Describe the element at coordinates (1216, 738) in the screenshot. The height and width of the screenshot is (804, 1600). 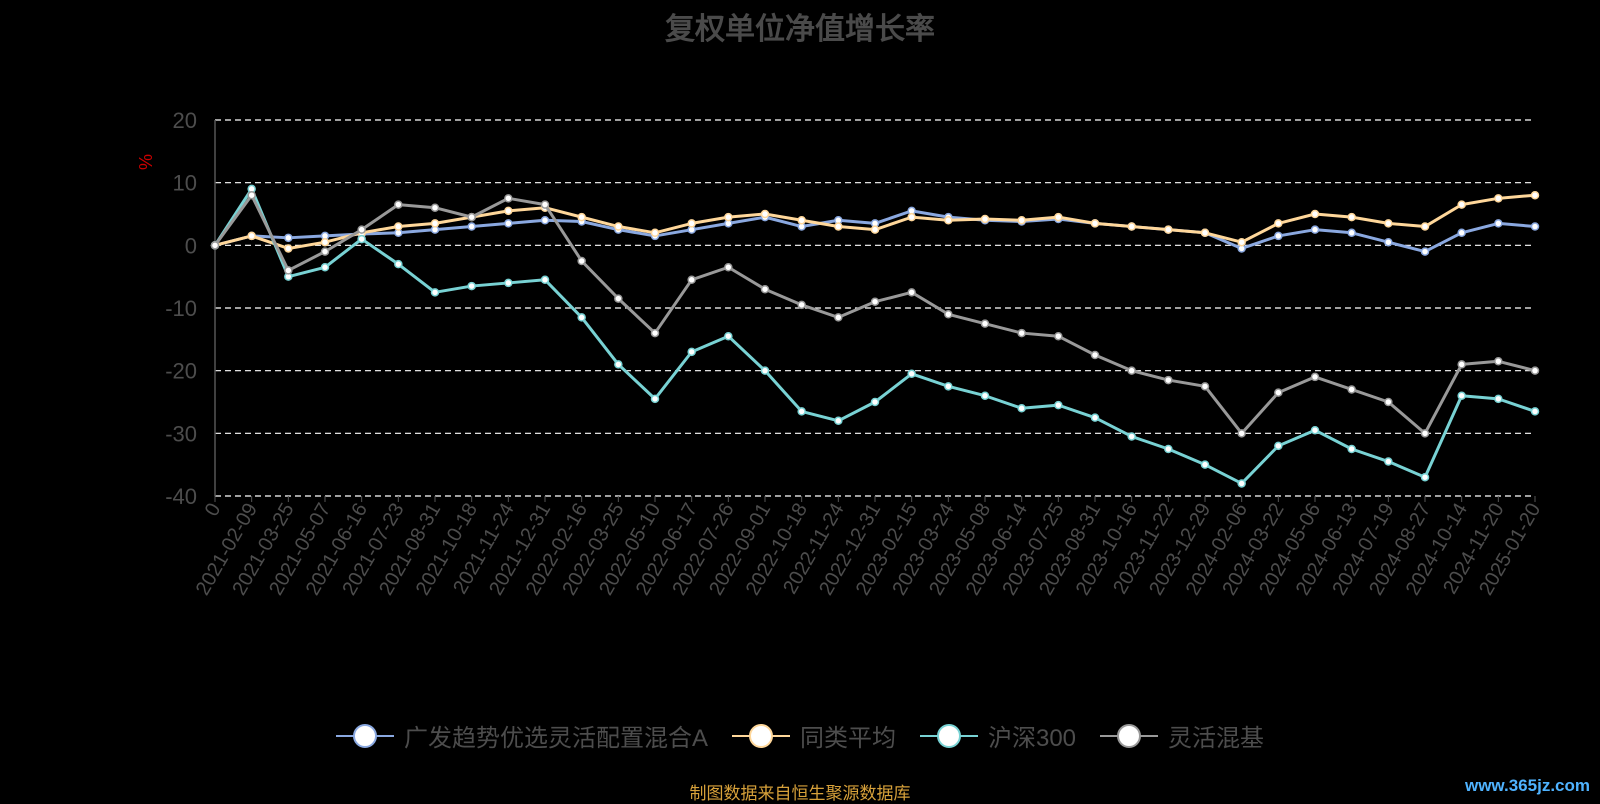
I see `legend-label: 灵活混基` at that location.